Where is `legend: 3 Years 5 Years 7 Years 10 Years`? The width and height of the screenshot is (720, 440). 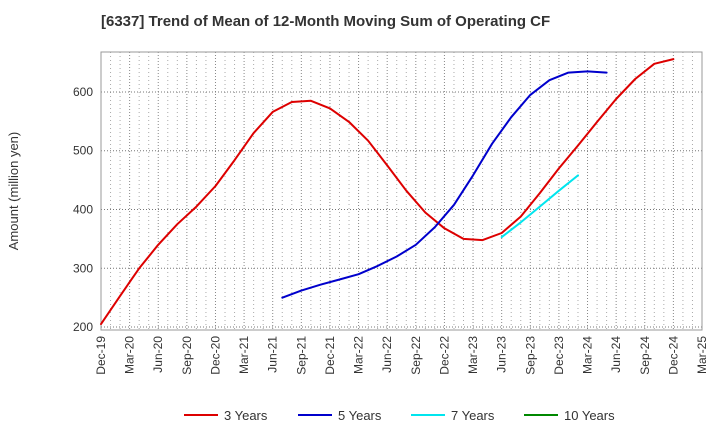 legend: 3 Years 5 Years 7 Years 10 Years is located at coordinates (399, 415).